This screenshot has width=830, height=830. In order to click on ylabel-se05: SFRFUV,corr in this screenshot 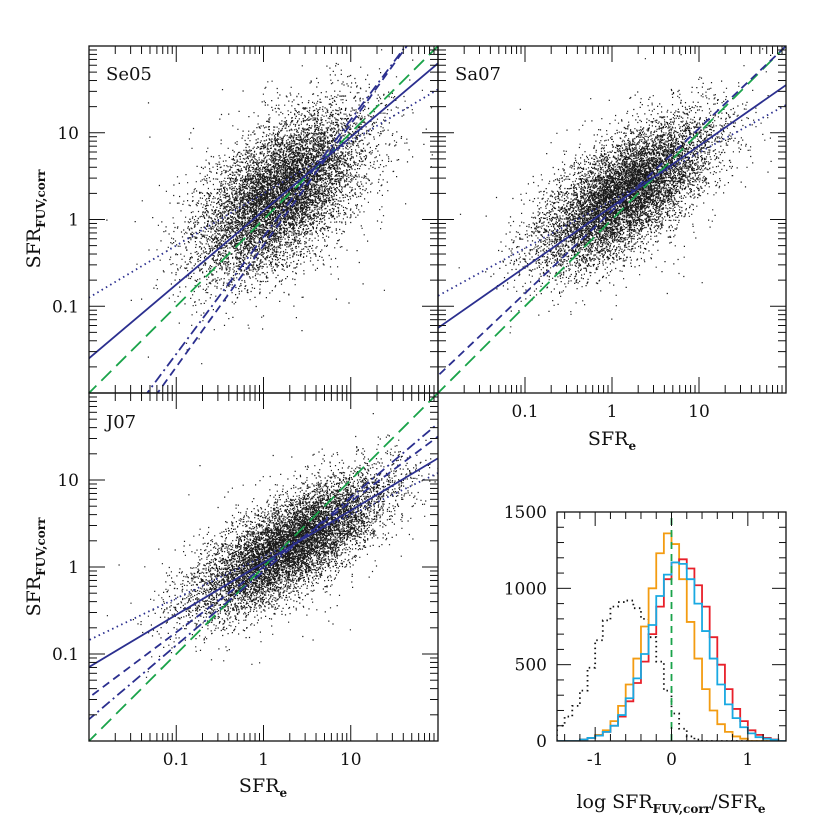, I will do `click(35, 219)`.